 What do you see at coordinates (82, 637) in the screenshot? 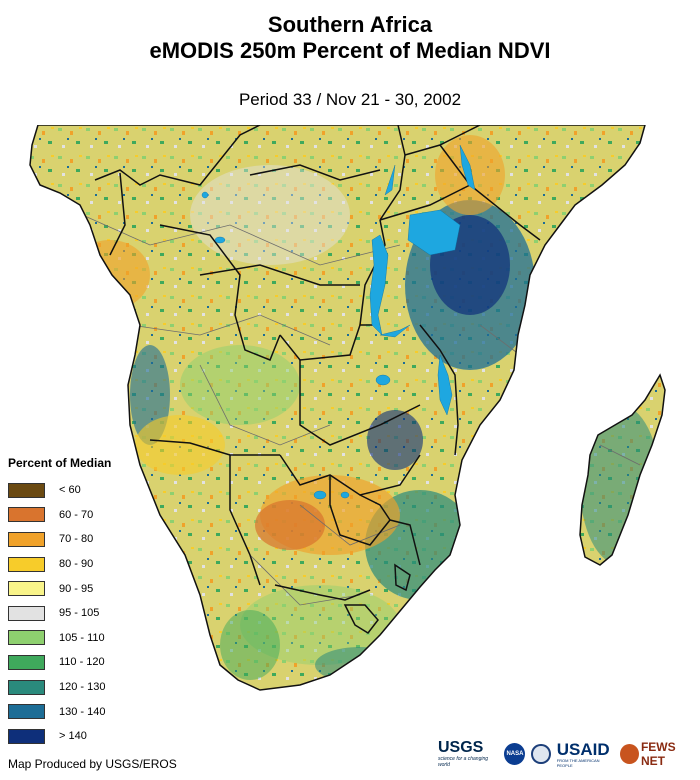
I see `legend-label: 105 - 110` at bounding box center [82, 637].